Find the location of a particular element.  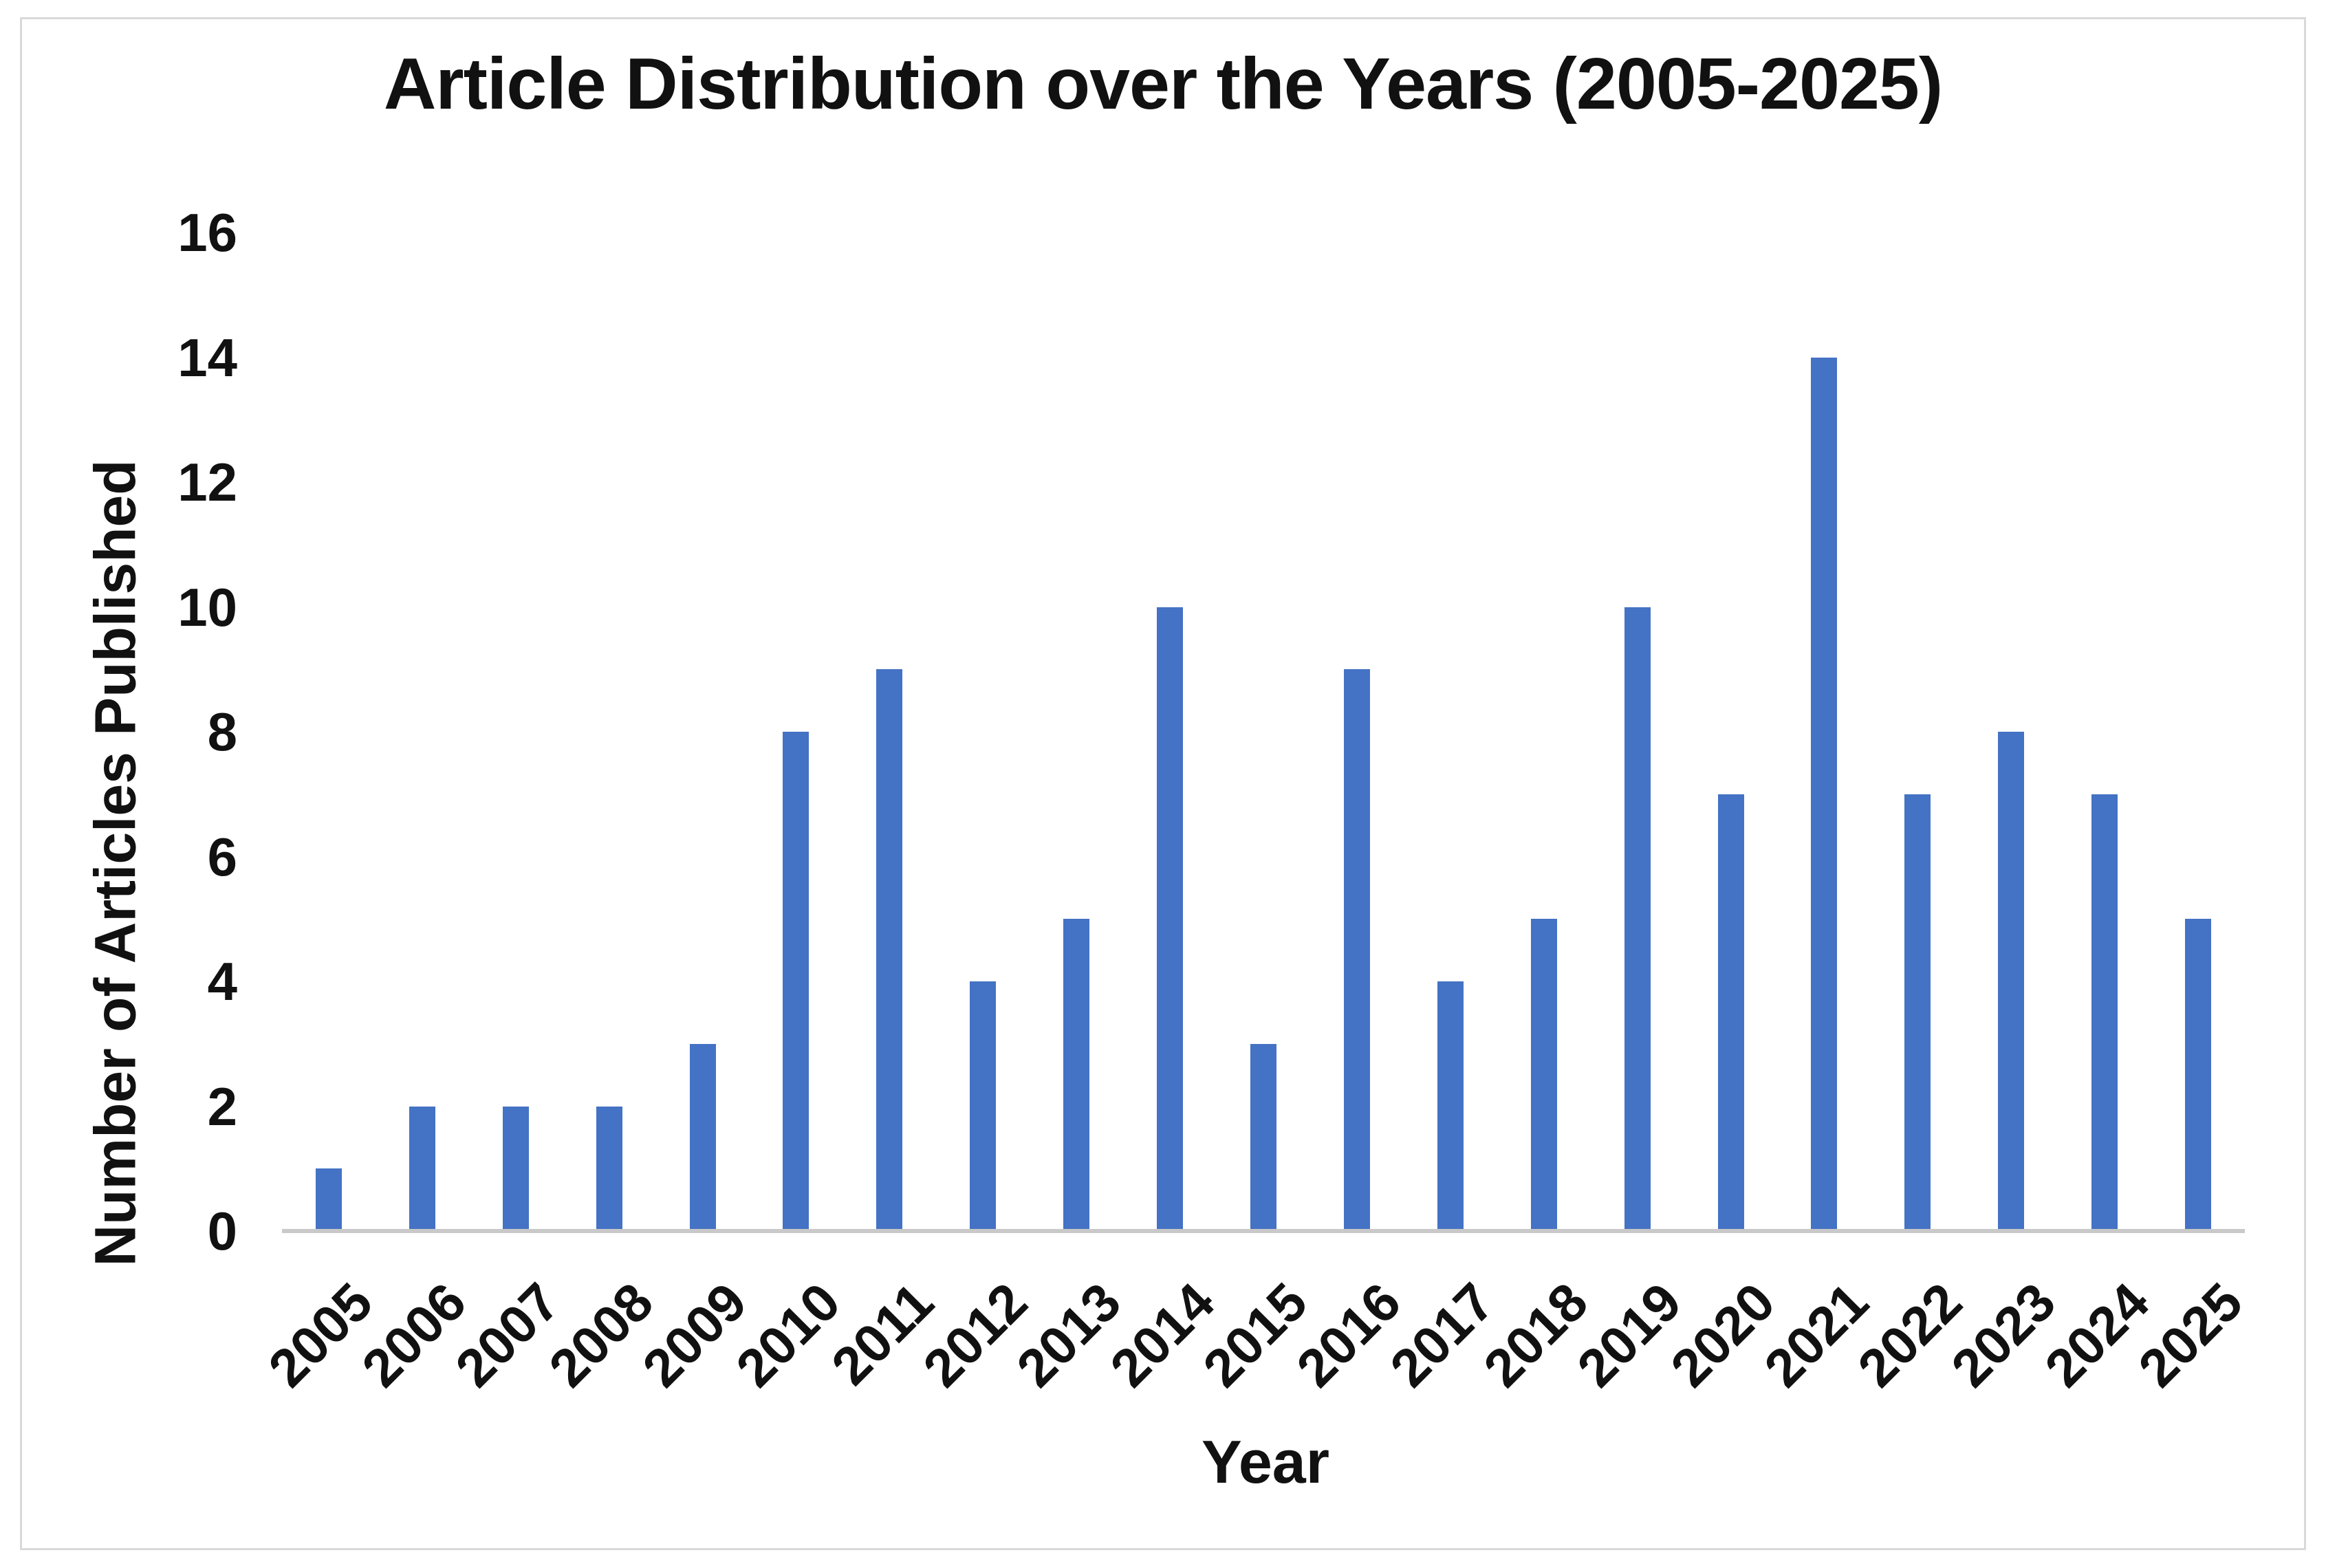

bar-2021 is located at coordinates (1825, 794).